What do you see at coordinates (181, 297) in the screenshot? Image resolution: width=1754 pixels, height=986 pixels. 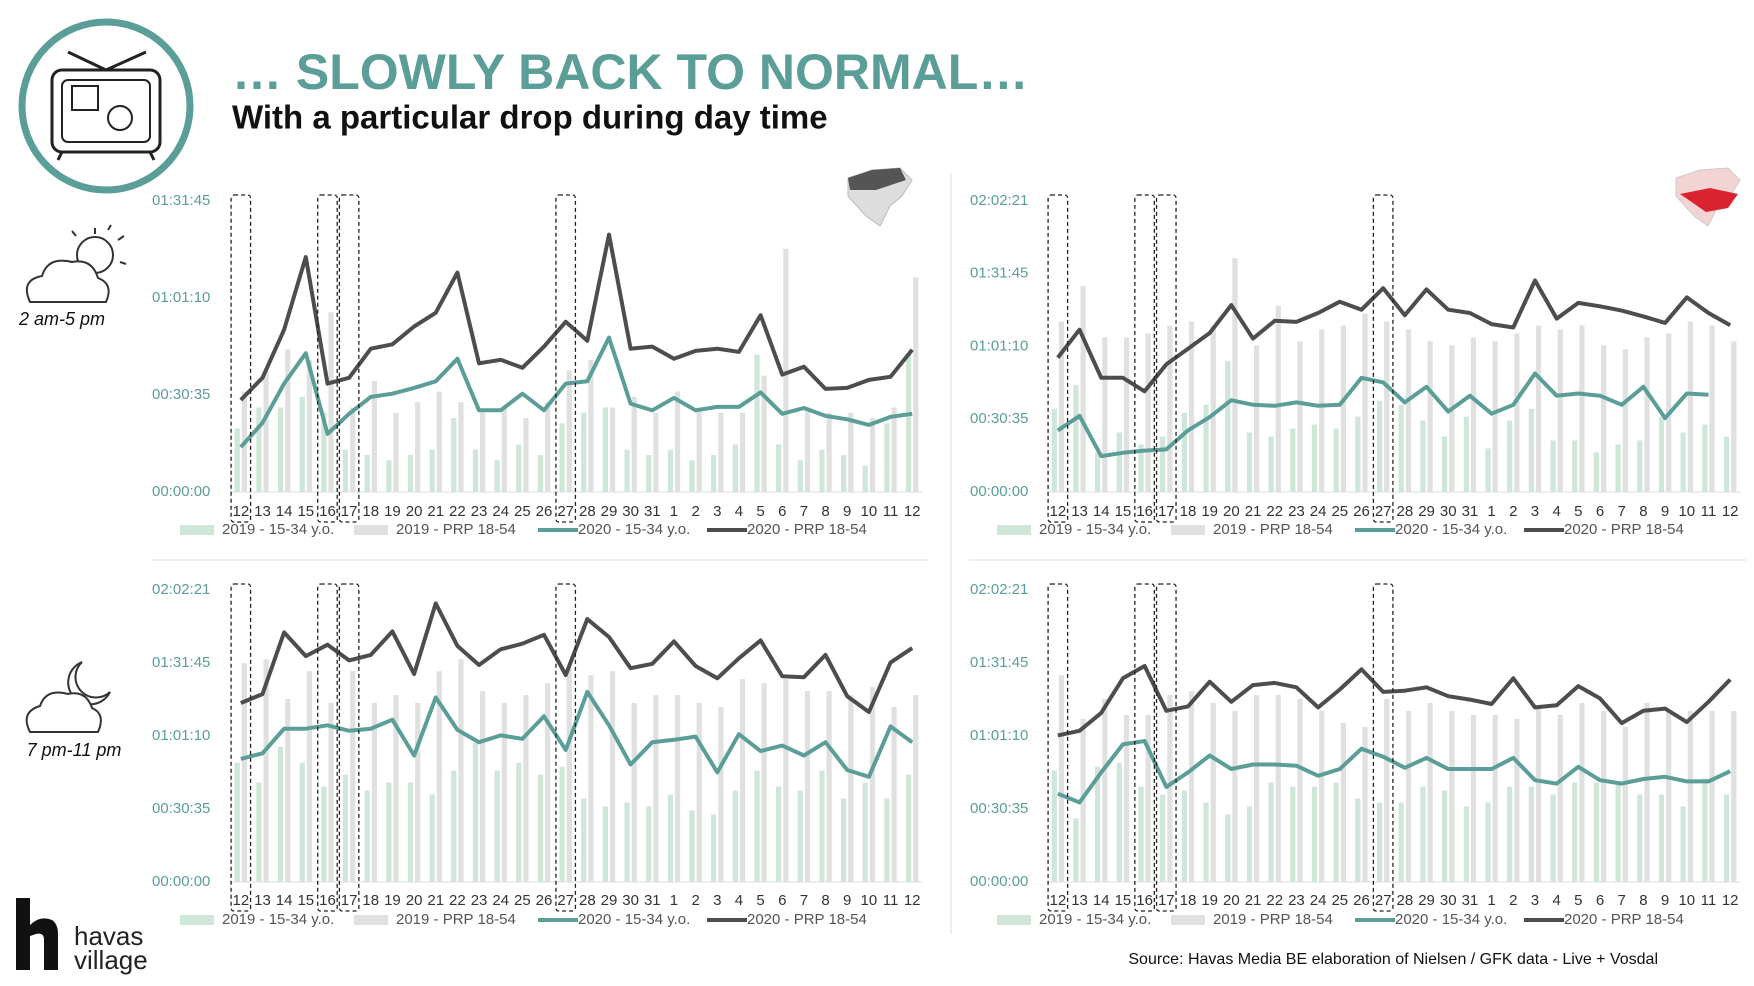 I see `y-tick-label: 01:01:10` at bounding box center [181, 297].